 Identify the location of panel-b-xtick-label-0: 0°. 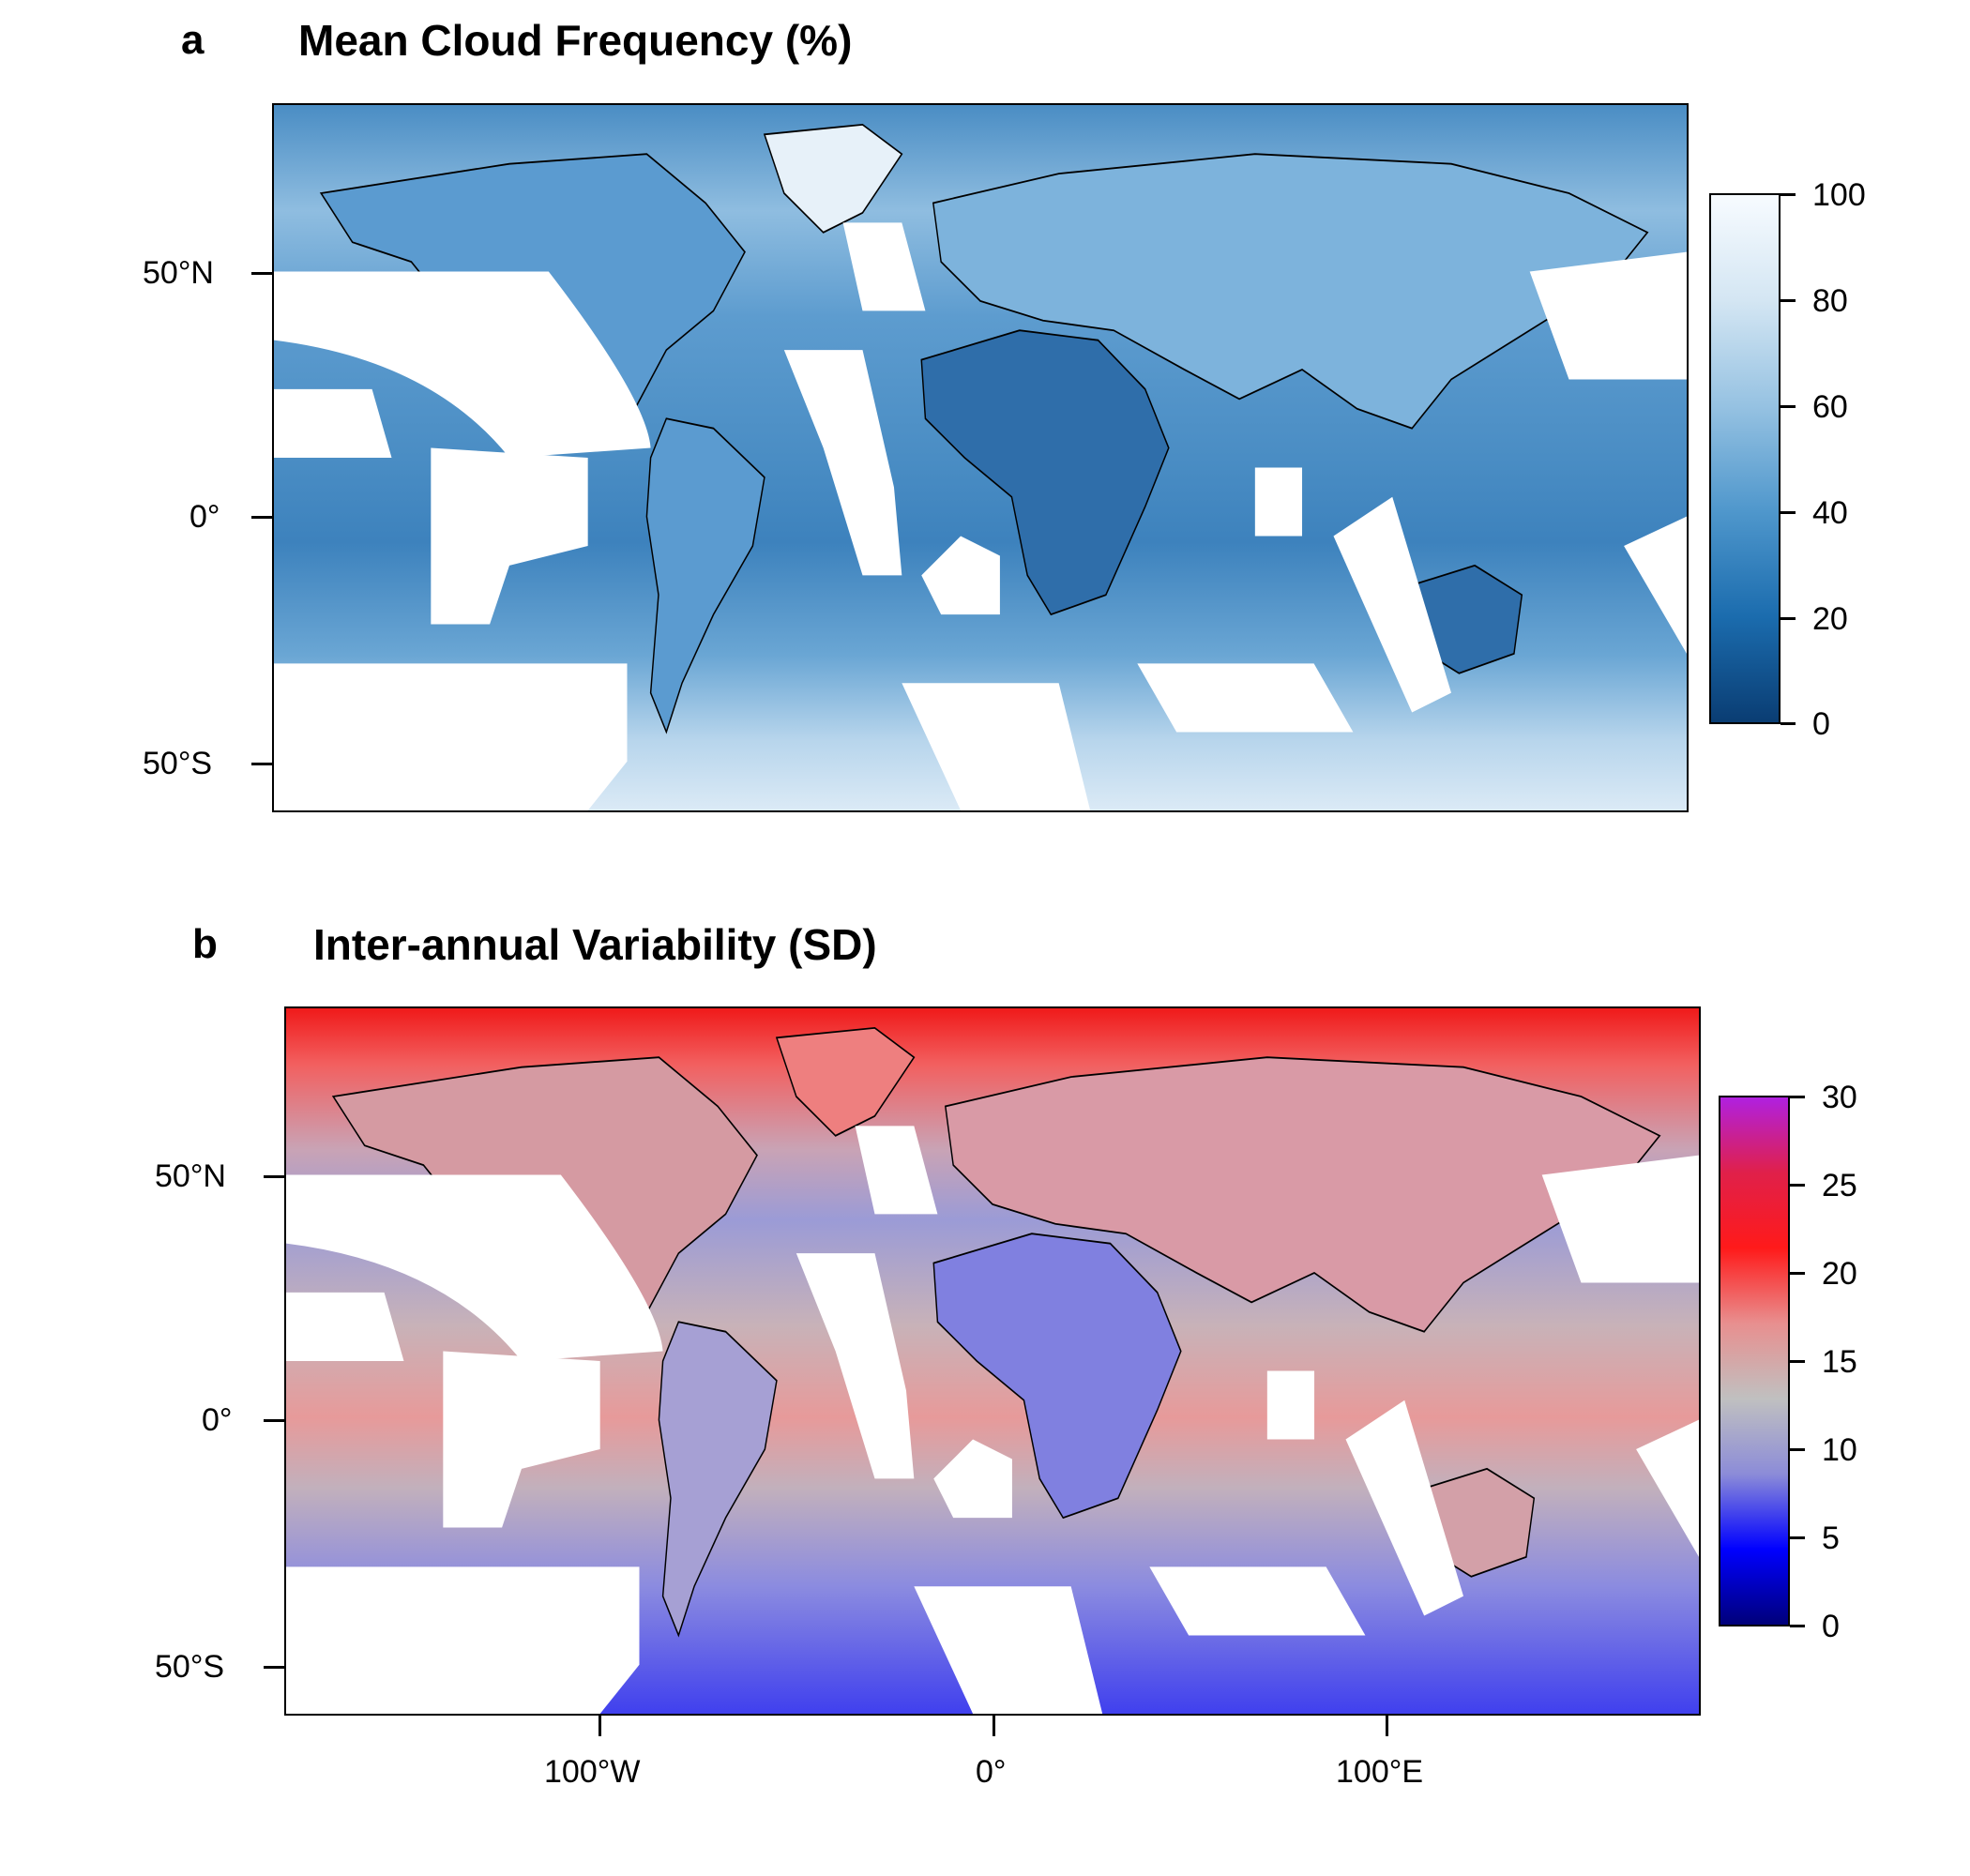
(991, 1772).